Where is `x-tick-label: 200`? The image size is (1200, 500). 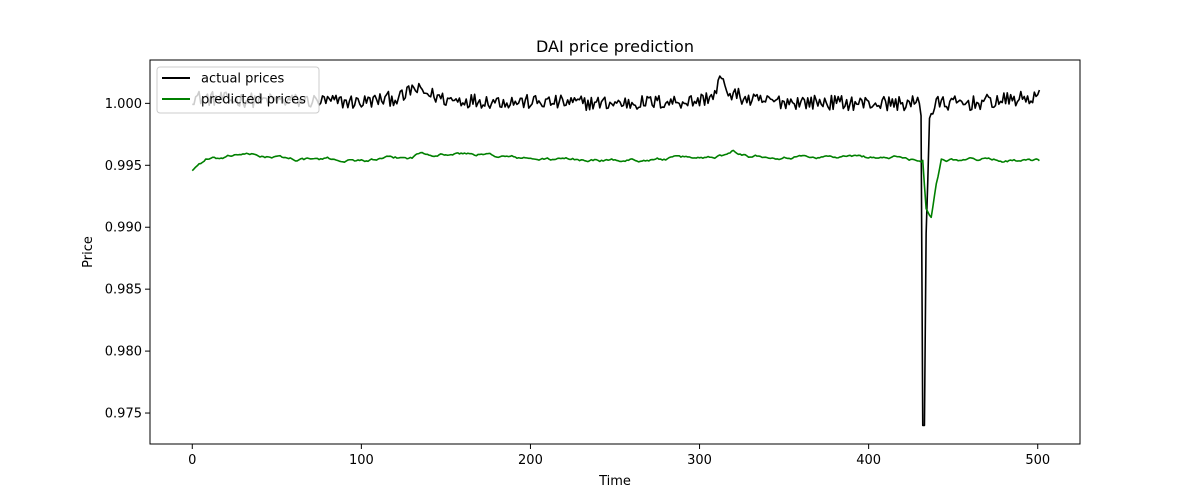 x-tick-label: 200 is located at coordinates (530, 460).